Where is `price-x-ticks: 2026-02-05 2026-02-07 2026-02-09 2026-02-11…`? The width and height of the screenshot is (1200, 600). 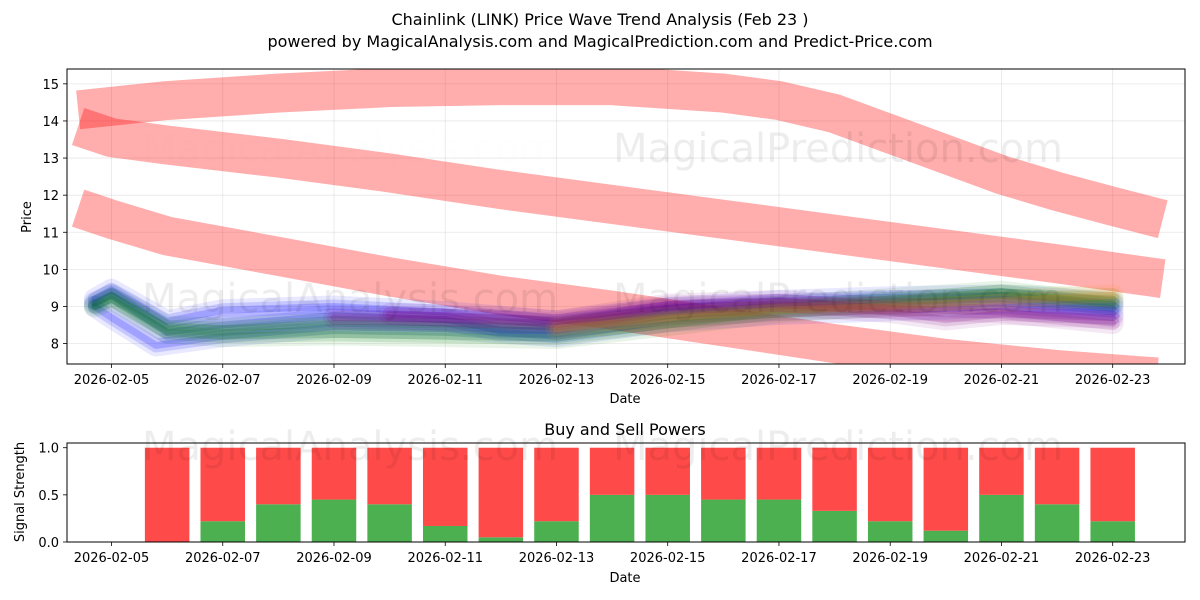
price-x-ticks: 2026-02-05 2026-02-07 2026-02-09 2026-02-11… is located at coordinates (612, 376).